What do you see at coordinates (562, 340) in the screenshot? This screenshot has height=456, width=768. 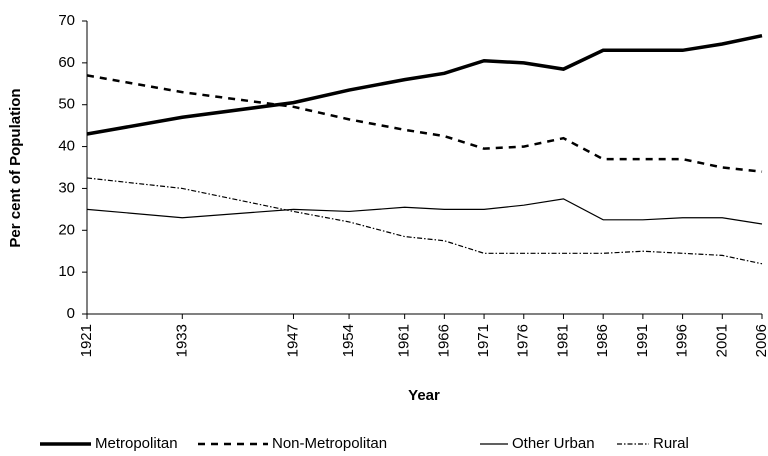 I see `x-tick-label: 1981` at bounding box center [562, 340].